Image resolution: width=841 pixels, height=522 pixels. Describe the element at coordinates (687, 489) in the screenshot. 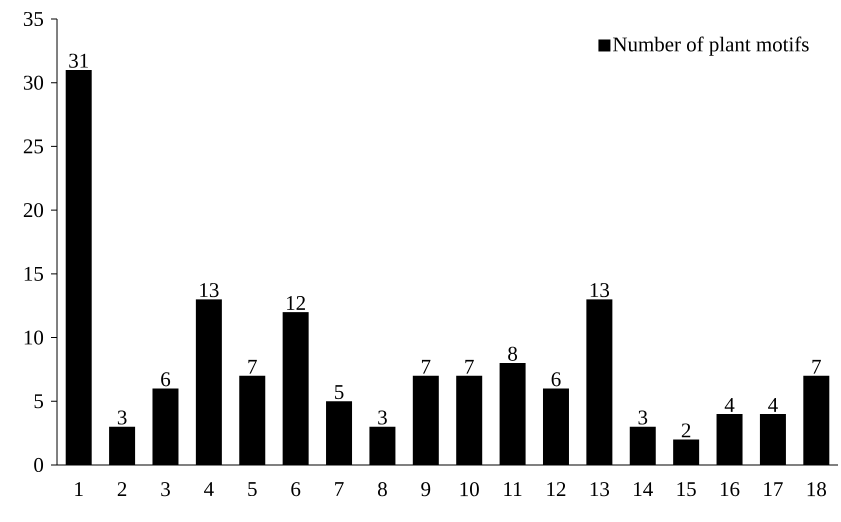

I see `x-tick-label: 15` at that location.